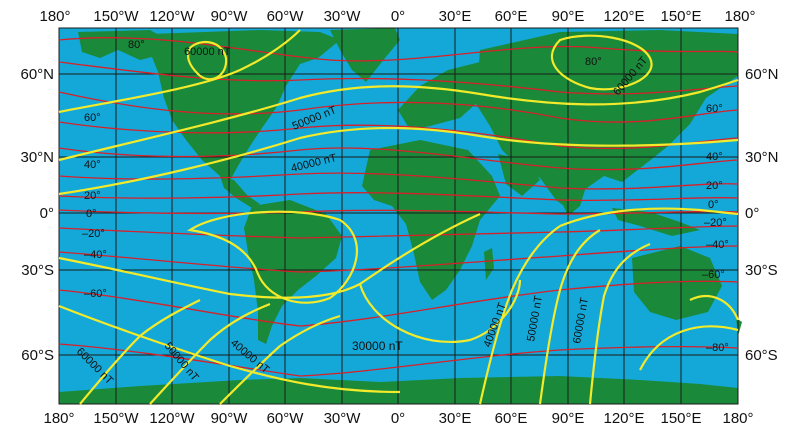  What do you see at coordinates (207, 52) in the screenshot?
I see `contour-label: 60000 nT` at bounding box center [207, 52].